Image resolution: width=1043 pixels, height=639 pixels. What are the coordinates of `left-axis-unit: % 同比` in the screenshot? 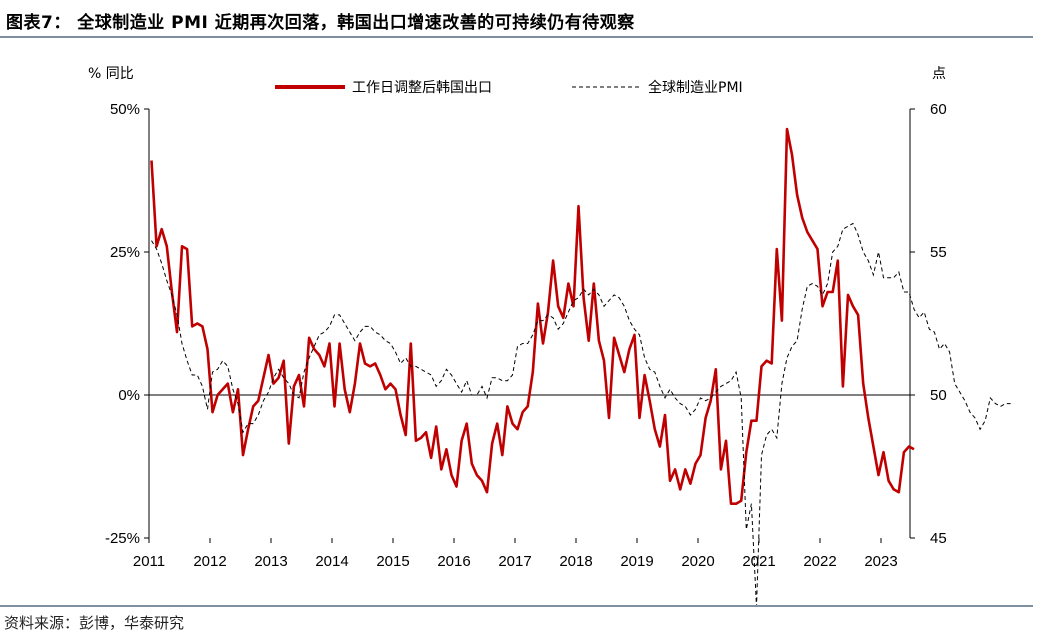 It's located at (111, 74).